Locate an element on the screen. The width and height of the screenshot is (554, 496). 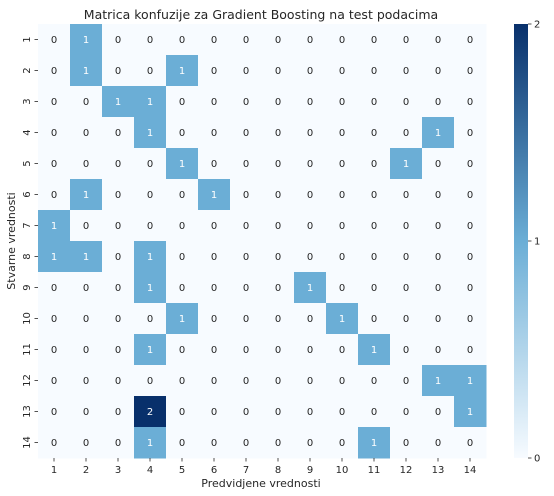
y-tick-label: 10 is located at coordinates (27, 318).